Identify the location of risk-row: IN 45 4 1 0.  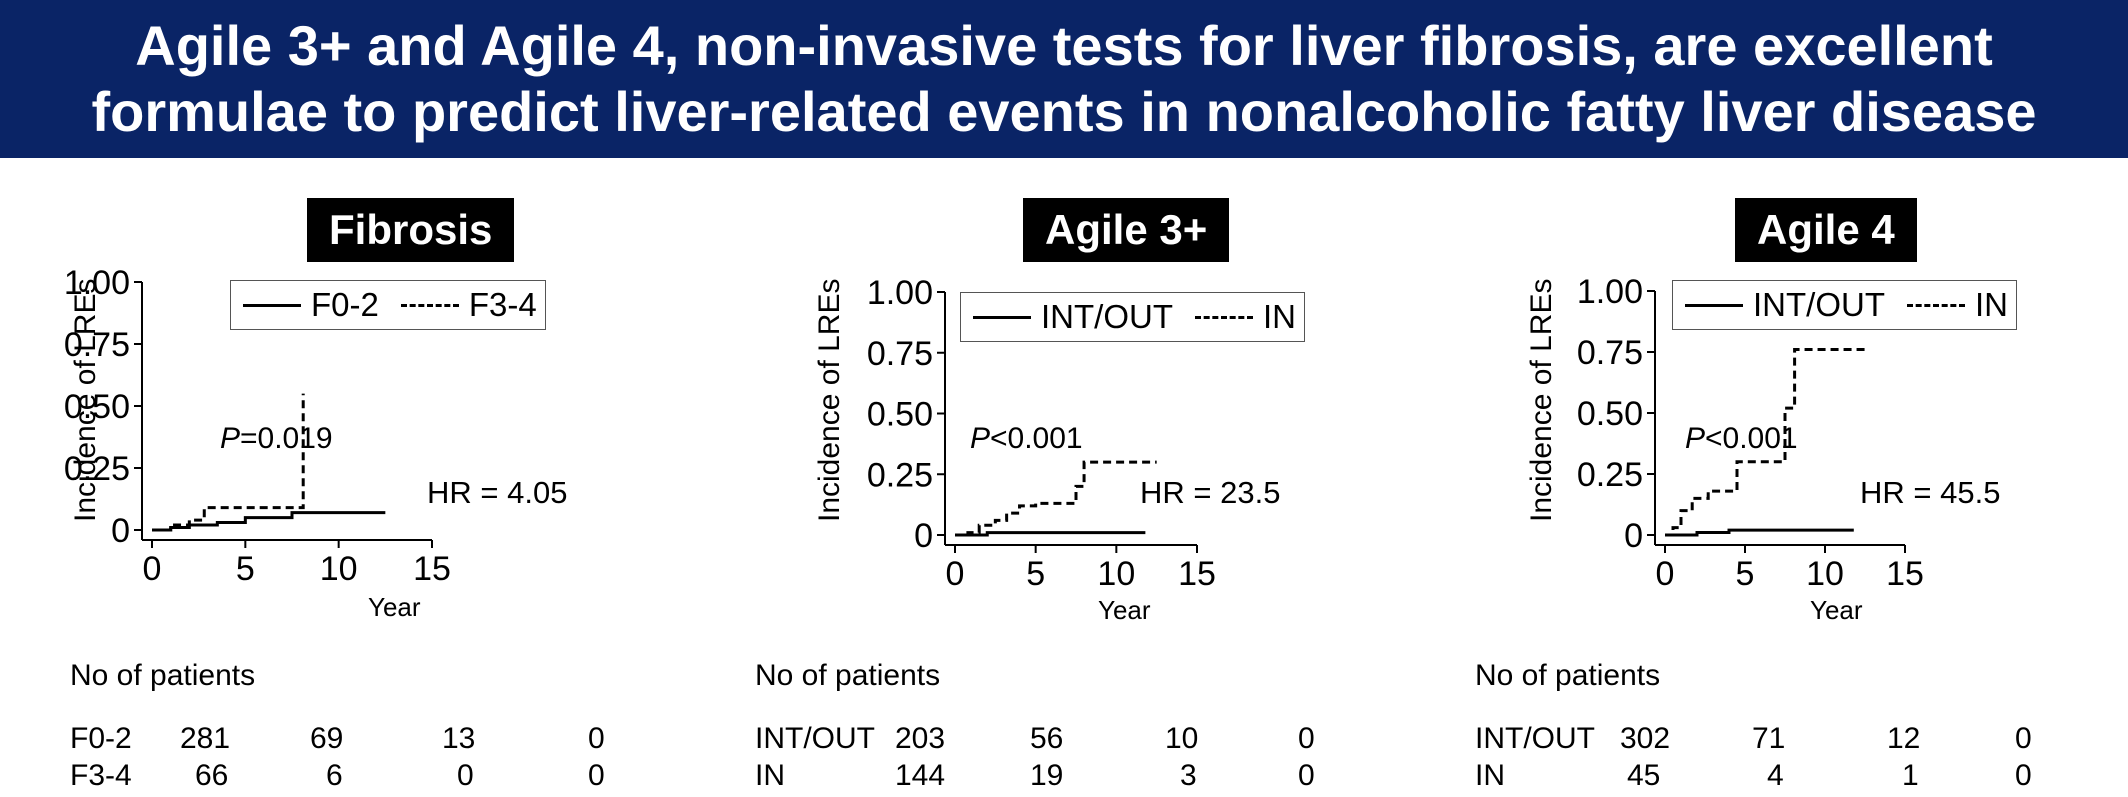
(1801, 777).